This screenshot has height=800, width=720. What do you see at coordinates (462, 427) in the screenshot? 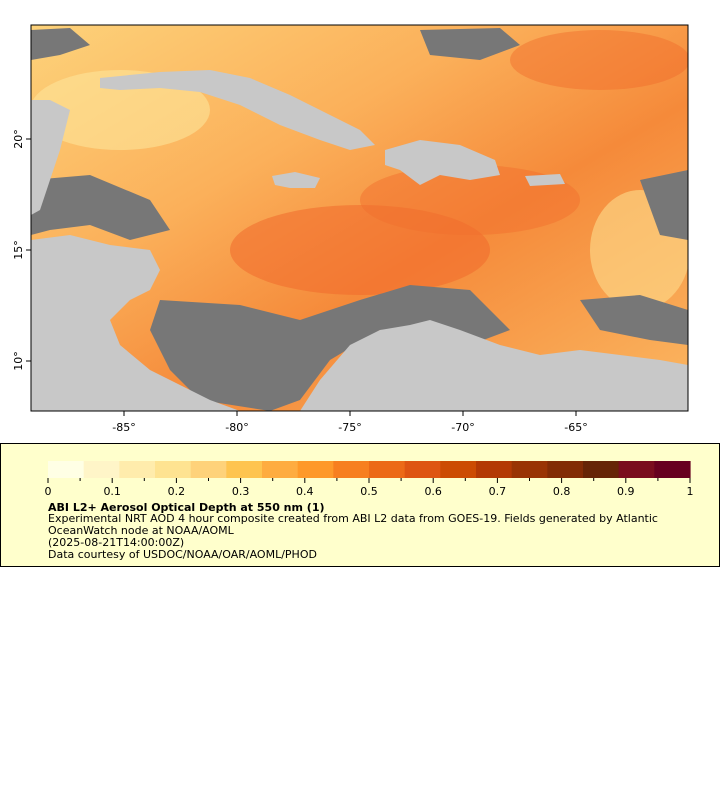
I see `lon-tick-label: -70°` at bounding box center [462, 427].